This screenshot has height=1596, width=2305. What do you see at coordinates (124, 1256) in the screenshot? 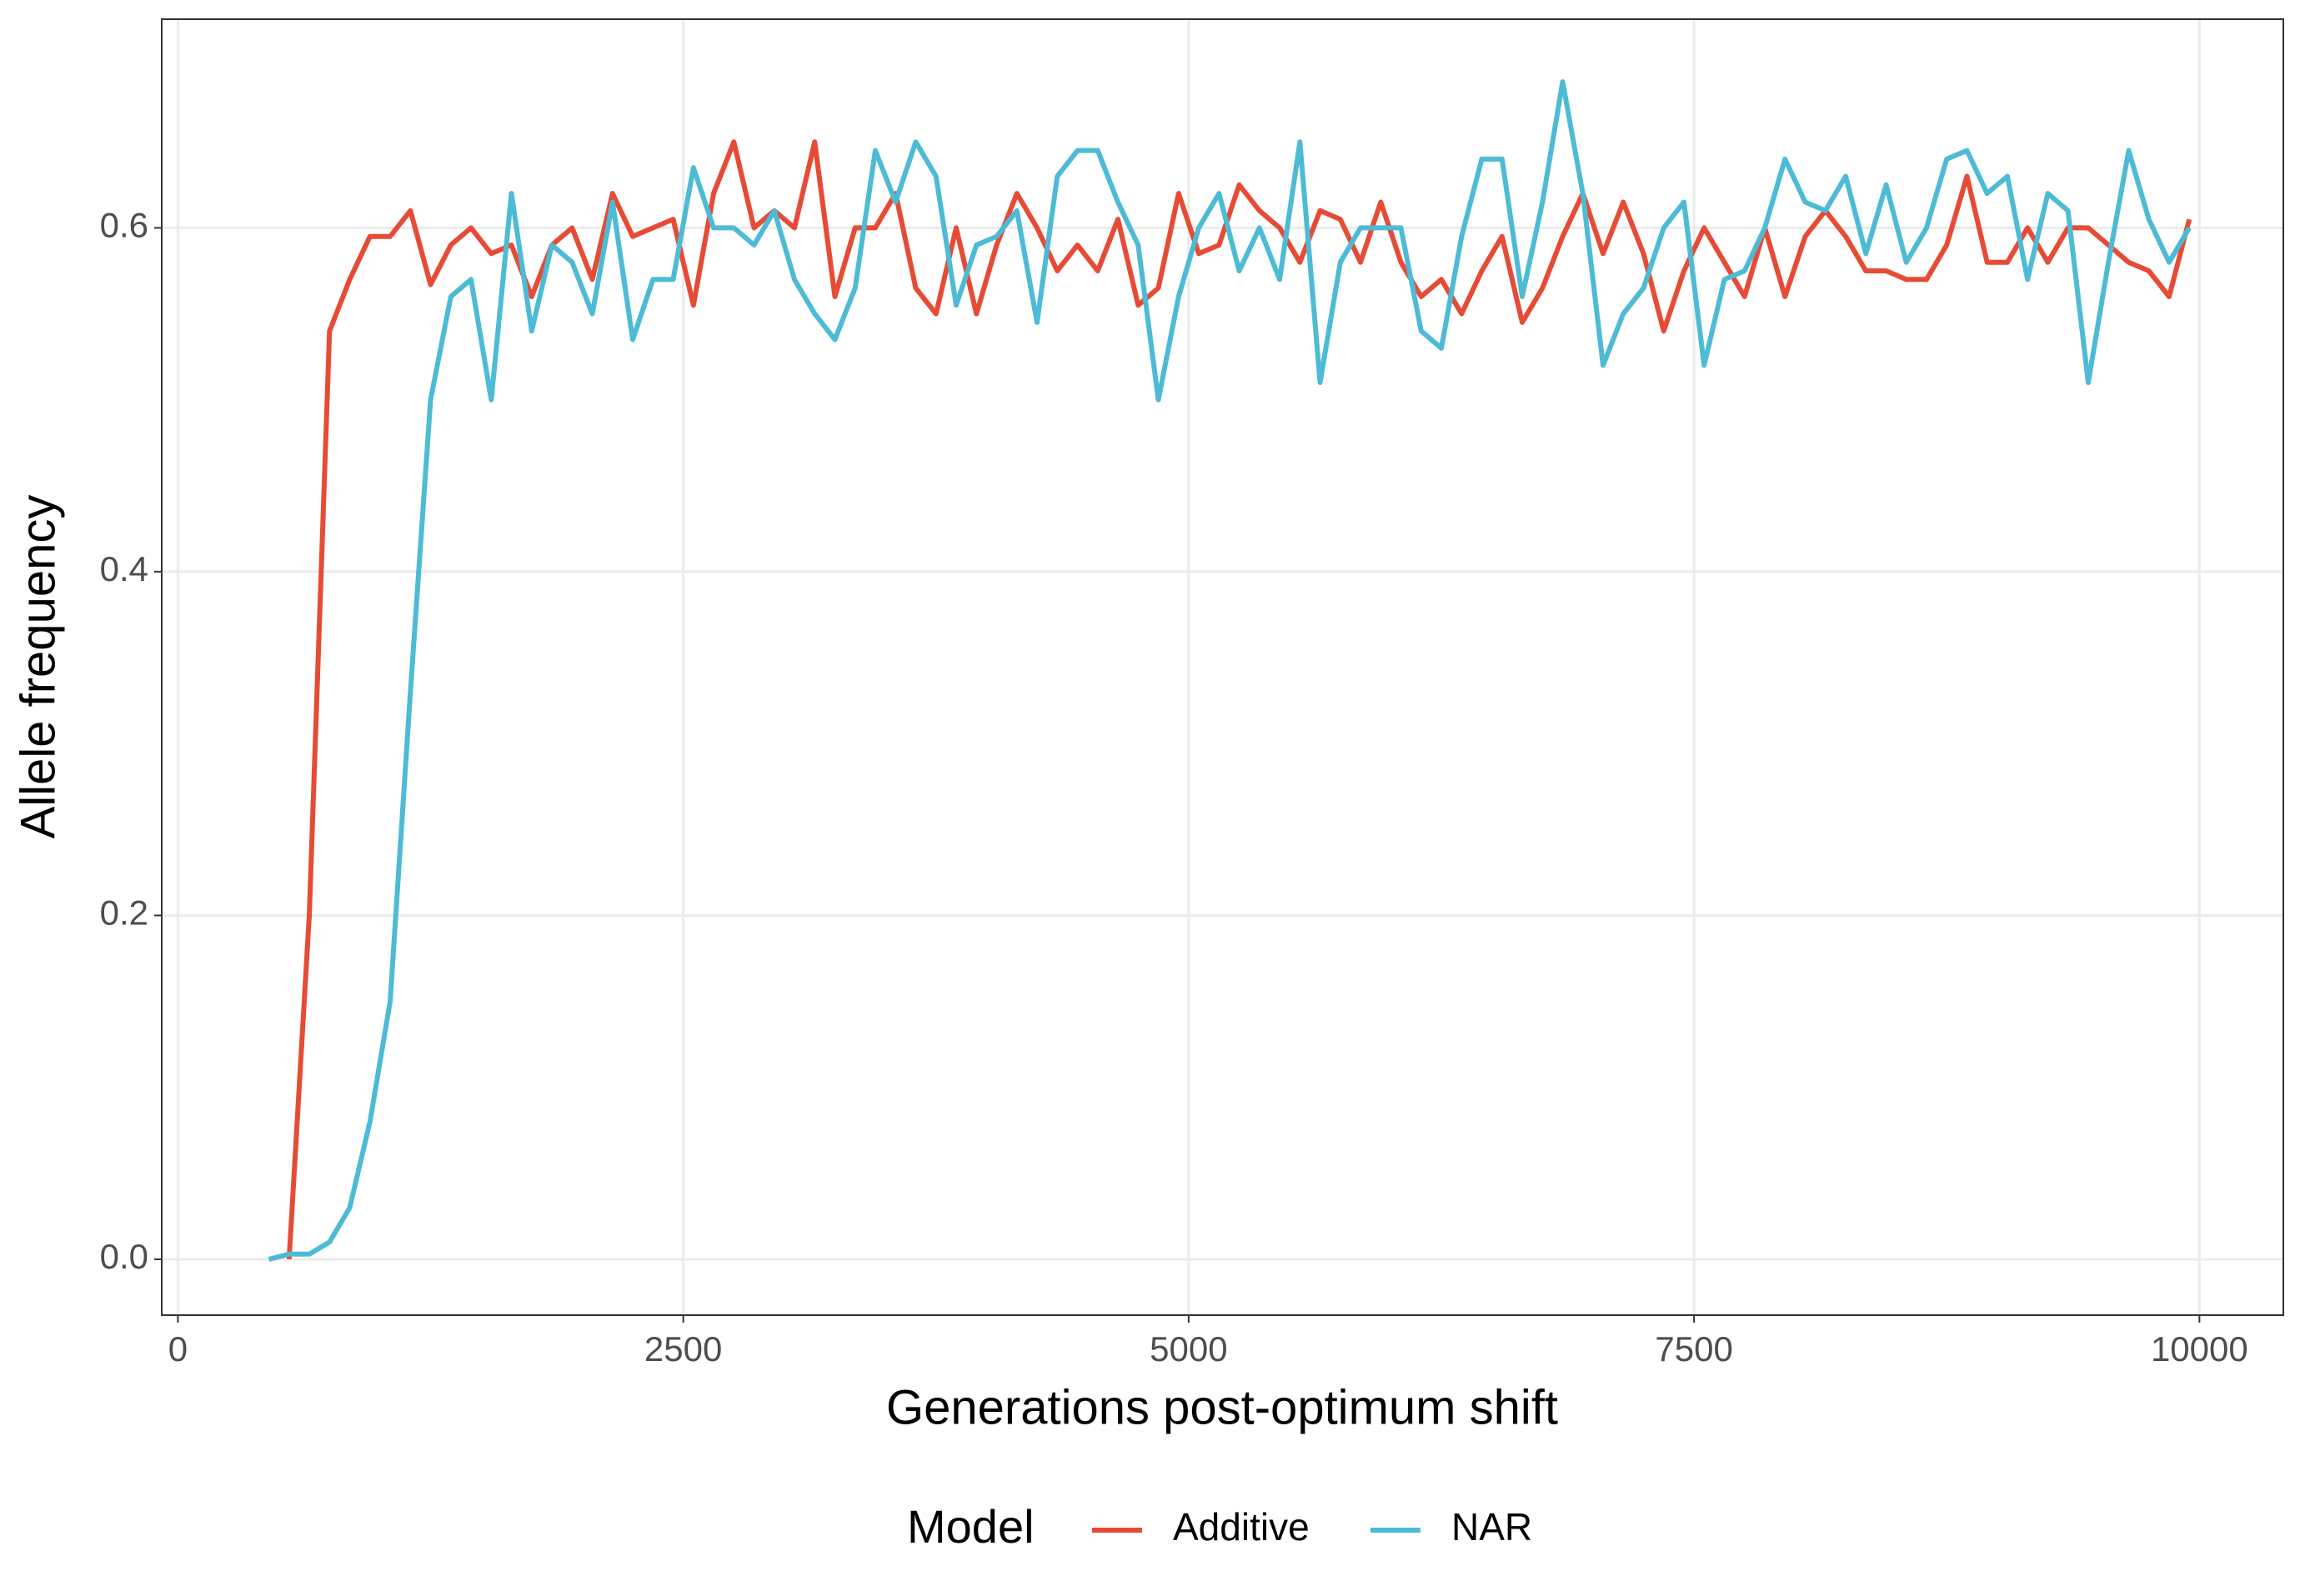
I see `y-tick-label: 0.0` at bounding box center [124, 1256].